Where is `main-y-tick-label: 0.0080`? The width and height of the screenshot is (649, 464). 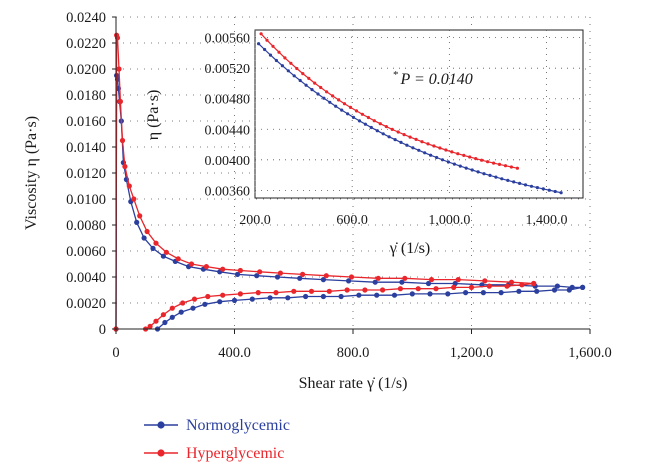 main-y-tick-label: 0.0080 is located at coordinates (86, 226).